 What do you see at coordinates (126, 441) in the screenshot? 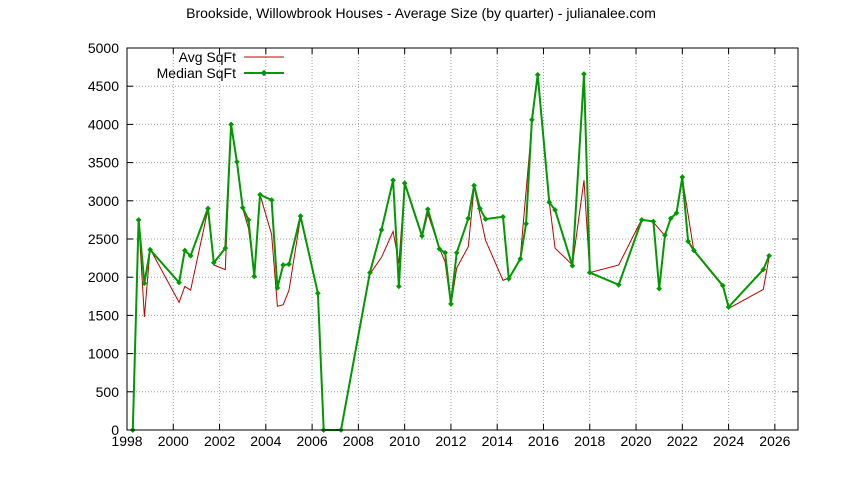
I see `x-tick-label: 1998` at bounding box center [126, 441].